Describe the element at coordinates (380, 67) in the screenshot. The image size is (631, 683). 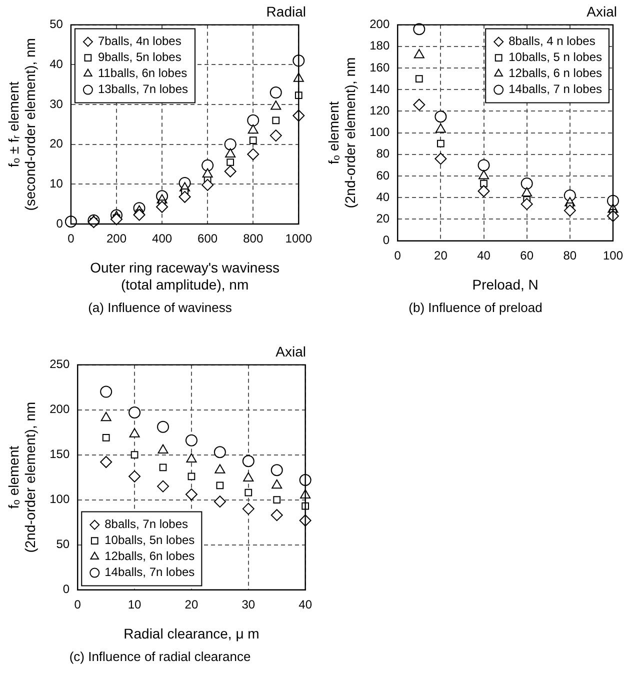
I see `y-tick-label: 160` at that location.